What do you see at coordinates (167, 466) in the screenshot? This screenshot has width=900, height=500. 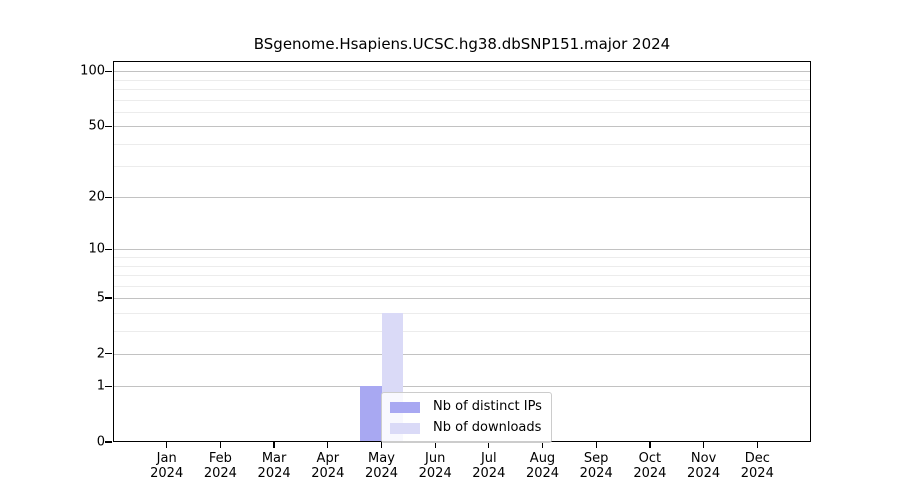 I see `x-axis-tick-label: Jan 2024` at bounding box center [167, 466].